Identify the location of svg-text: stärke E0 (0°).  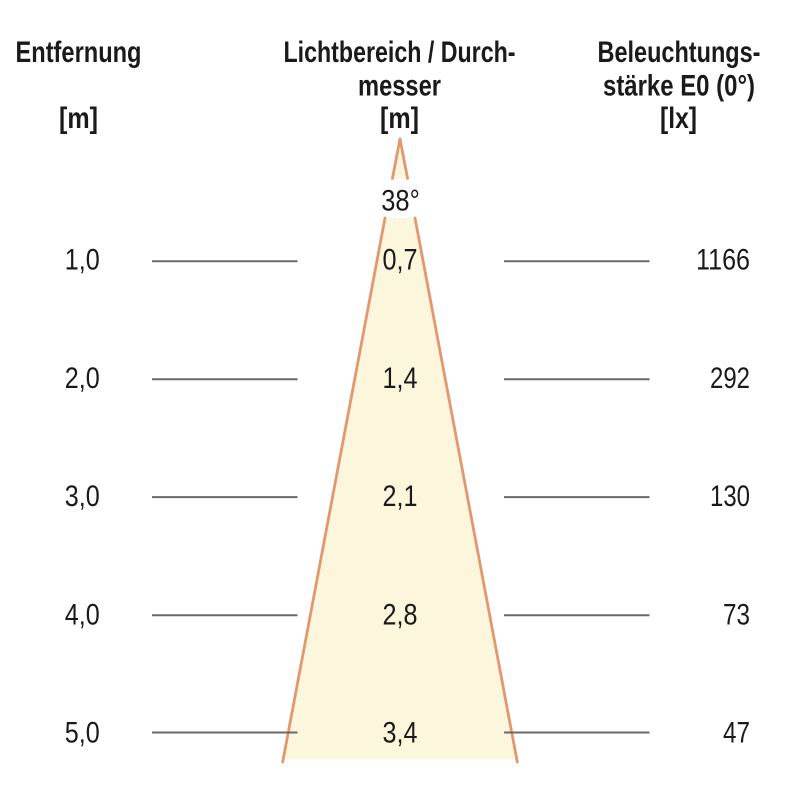
(679, 86).